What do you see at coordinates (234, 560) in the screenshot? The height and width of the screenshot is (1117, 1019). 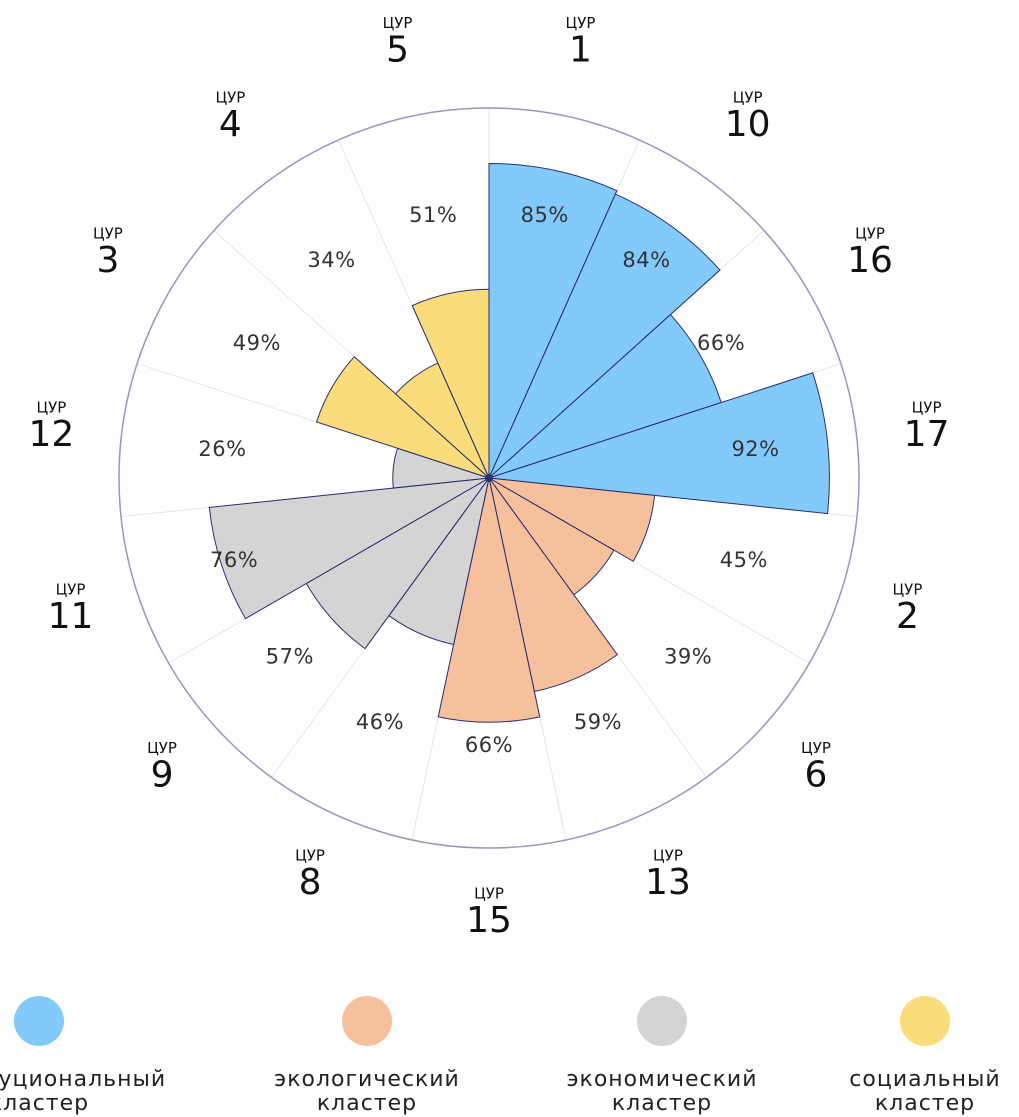 I see `value-label: 76%` at bounding box center [234, 560].